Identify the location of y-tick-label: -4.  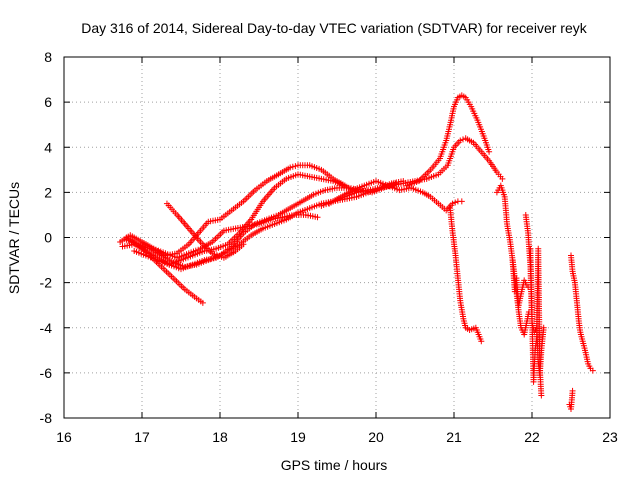
(46, 328).